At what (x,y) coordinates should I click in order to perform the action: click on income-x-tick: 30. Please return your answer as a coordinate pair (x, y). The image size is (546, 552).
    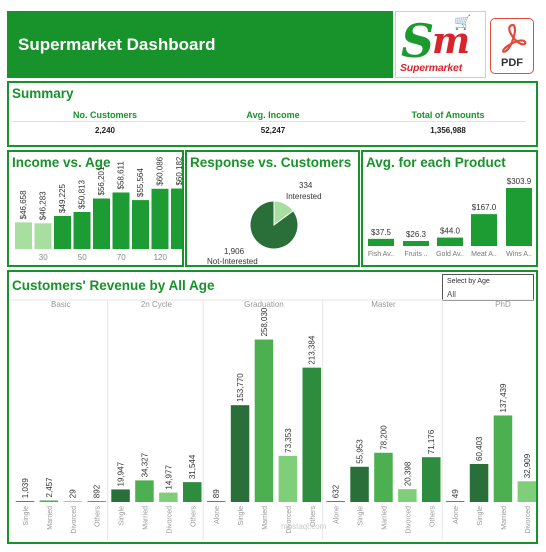
    Looking at the image, I should click on (43, 257).